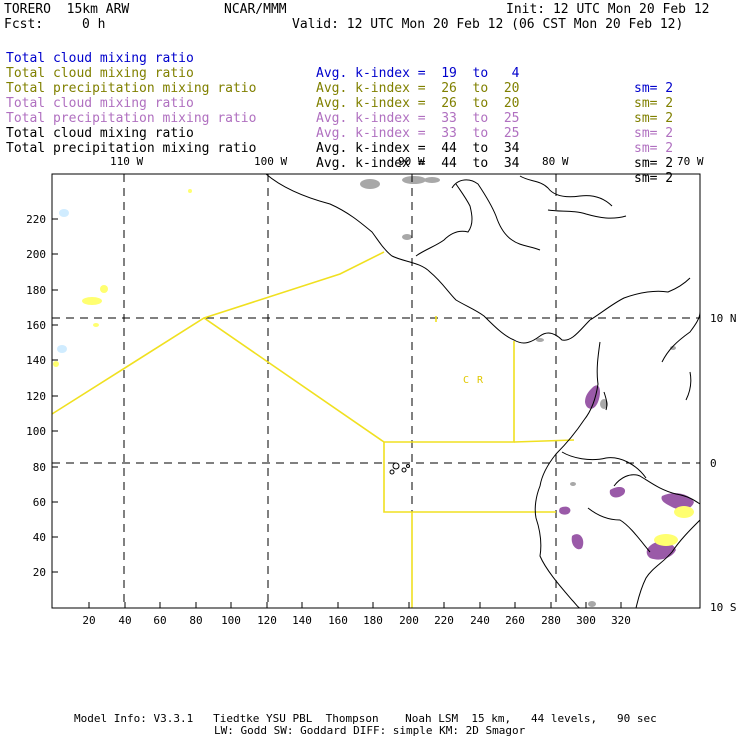 The height and width of the screenshot is (740, 740). What do you see at coordinates (63, 281) in the screenshot?
I see `light-blue-areas` at bounding box center [63, 281].